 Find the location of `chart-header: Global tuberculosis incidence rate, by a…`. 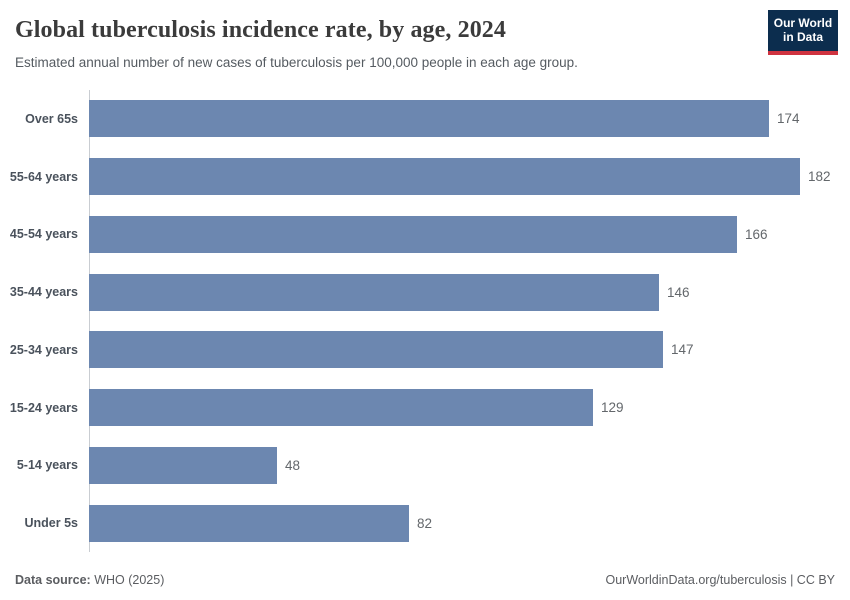

chart-header: Global tuberculosis incidence rate, by a… is located at coordinates (377, 43).